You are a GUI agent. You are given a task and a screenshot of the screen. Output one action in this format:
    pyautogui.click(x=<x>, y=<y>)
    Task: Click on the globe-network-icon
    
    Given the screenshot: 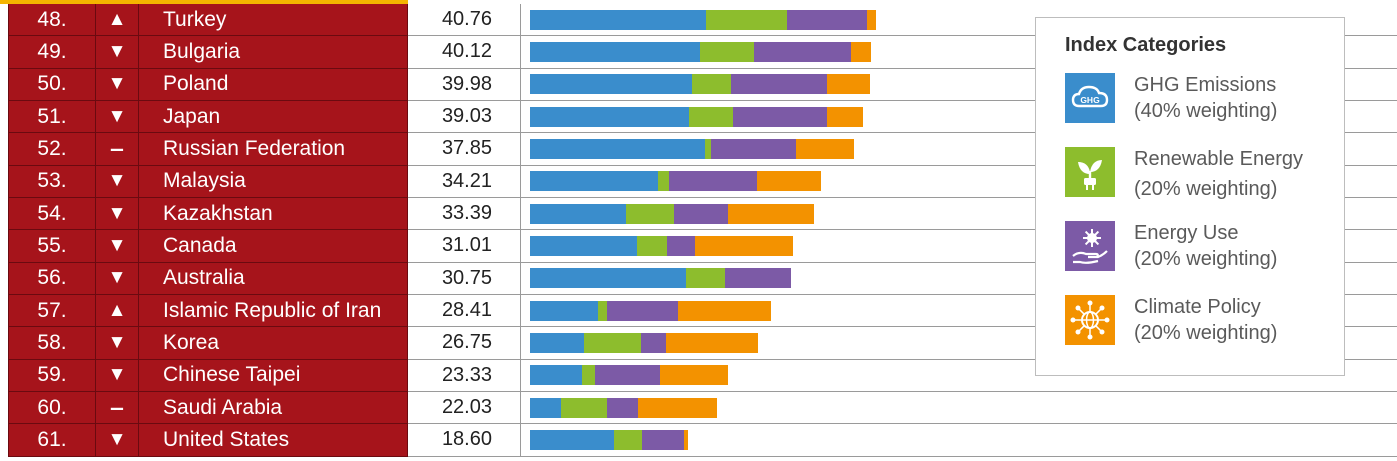 What is the action you would take?
    pyautogui.click(x=1090, y=320)
    